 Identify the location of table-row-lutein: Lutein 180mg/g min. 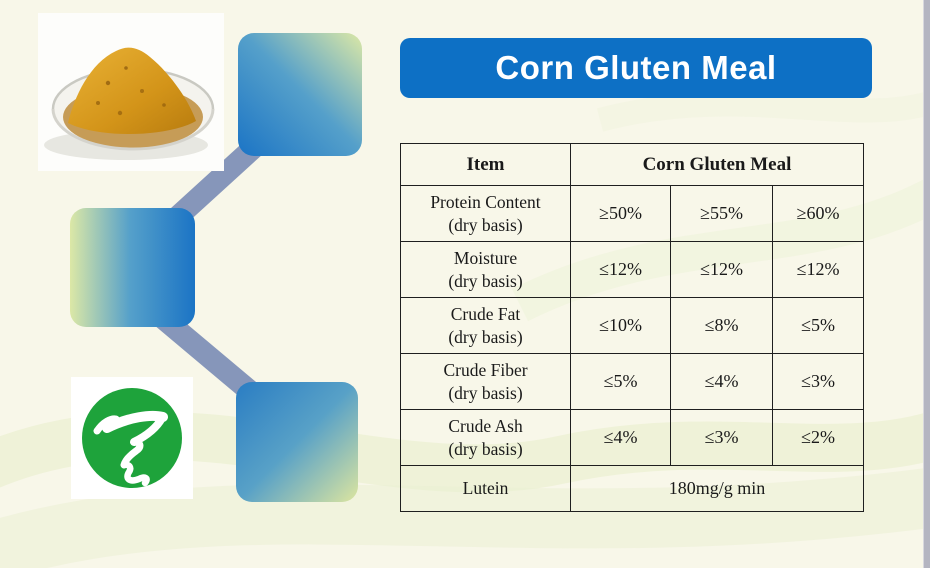
(632, 488).